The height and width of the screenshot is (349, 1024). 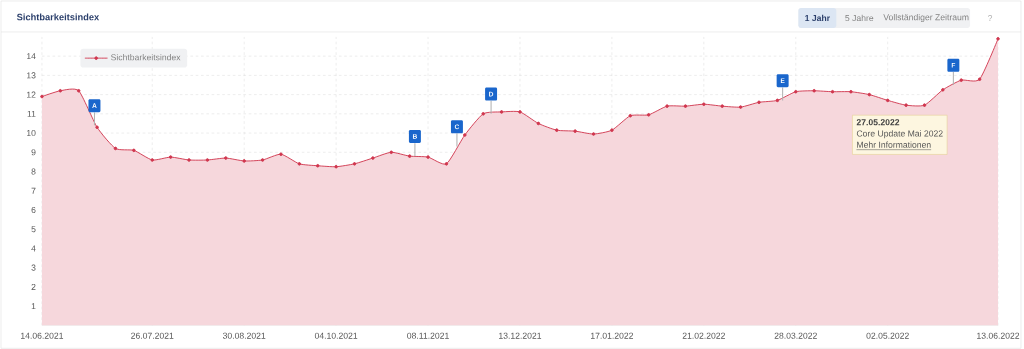 I want to click on x-tick-label: 08.11.2021, so click(x=428, y=335).